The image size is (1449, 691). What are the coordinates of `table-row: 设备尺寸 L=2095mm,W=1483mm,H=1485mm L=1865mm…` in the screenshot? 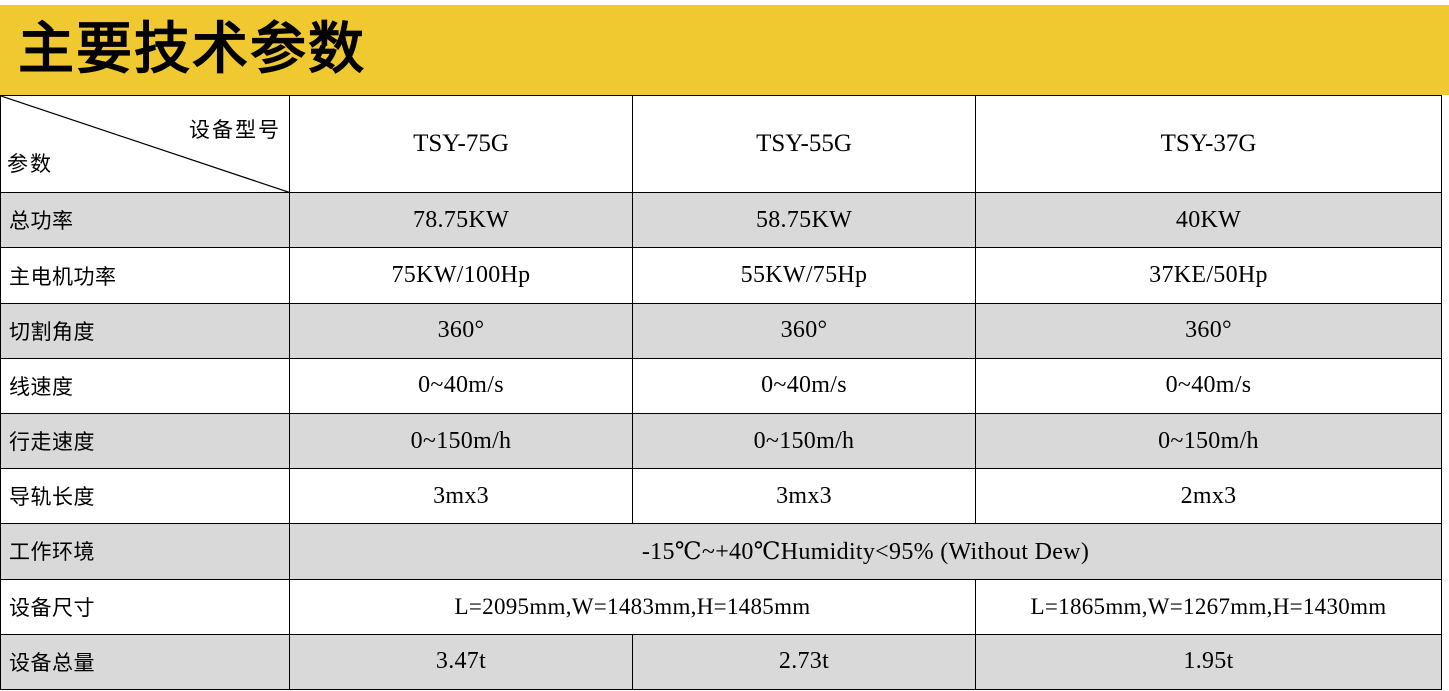 It's located at (721, 606).